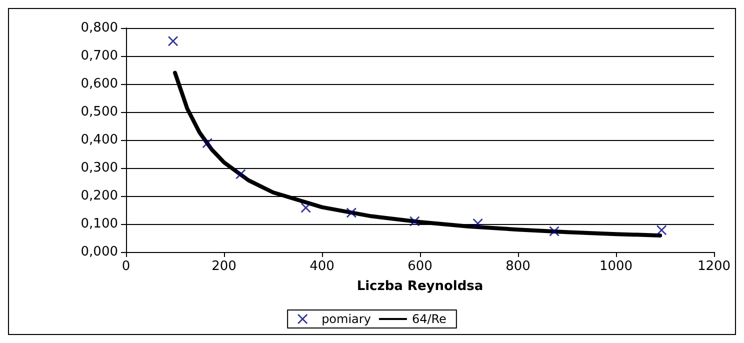 This screenshot has height=343, width=744. What do you see at coordinates (714, 266) in the screenshot?
I see `x-tick-label: 1200` at bounding box center [714, 266].